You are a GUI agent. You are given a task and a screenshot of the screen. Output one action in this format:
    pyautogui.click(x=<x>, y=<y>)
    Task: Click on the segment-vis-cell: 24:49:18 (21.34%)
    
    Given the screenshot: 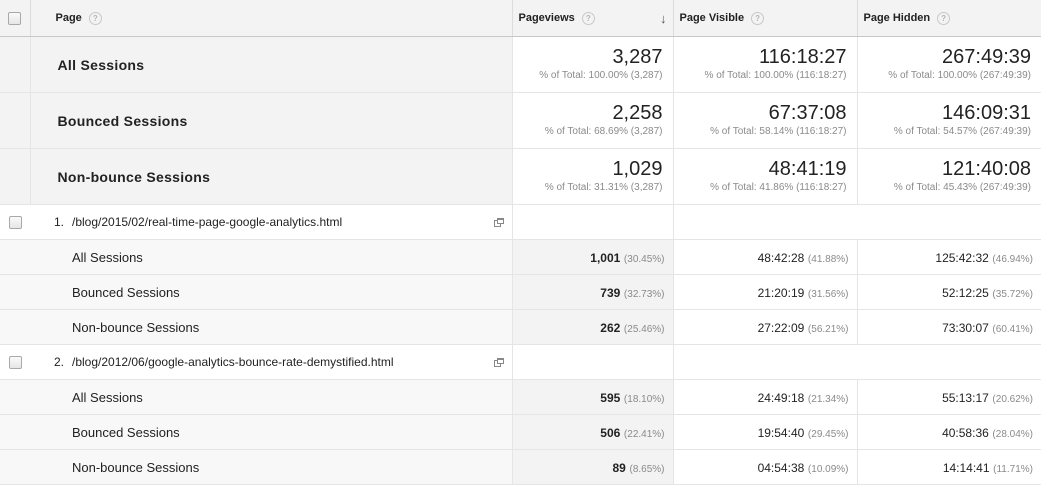 What is the action you would take?
    pyautogui.click(x=764, y=397)
    